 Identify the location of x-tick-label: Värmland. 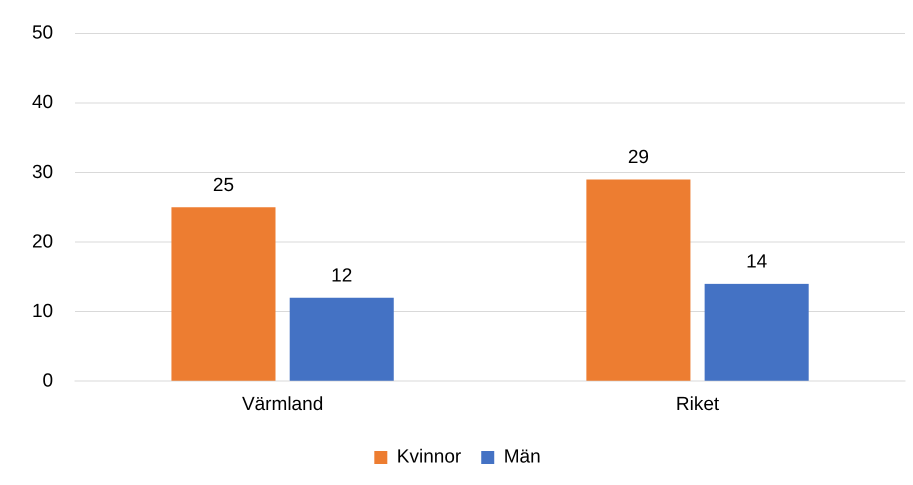
(283, 404).